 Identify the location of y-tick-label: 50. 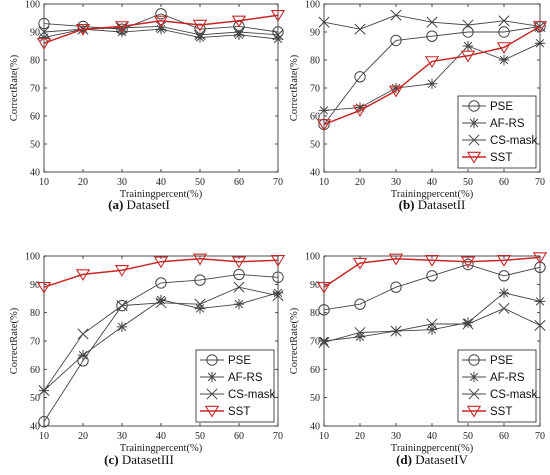
(35, 398).